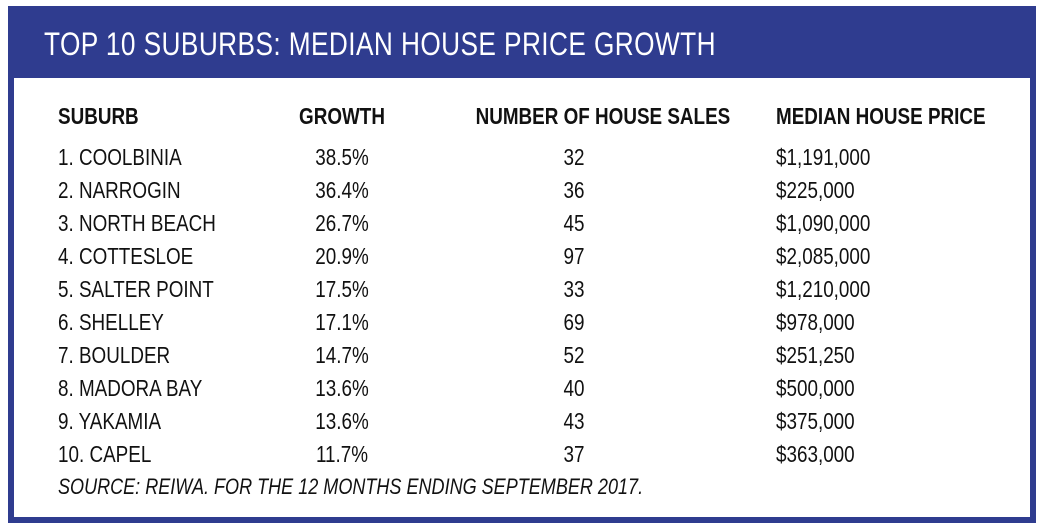  What do you see at coordinates (574, 454) in the screenshot?
I see `cell-sales: 37` at bounding box center [574, 454].